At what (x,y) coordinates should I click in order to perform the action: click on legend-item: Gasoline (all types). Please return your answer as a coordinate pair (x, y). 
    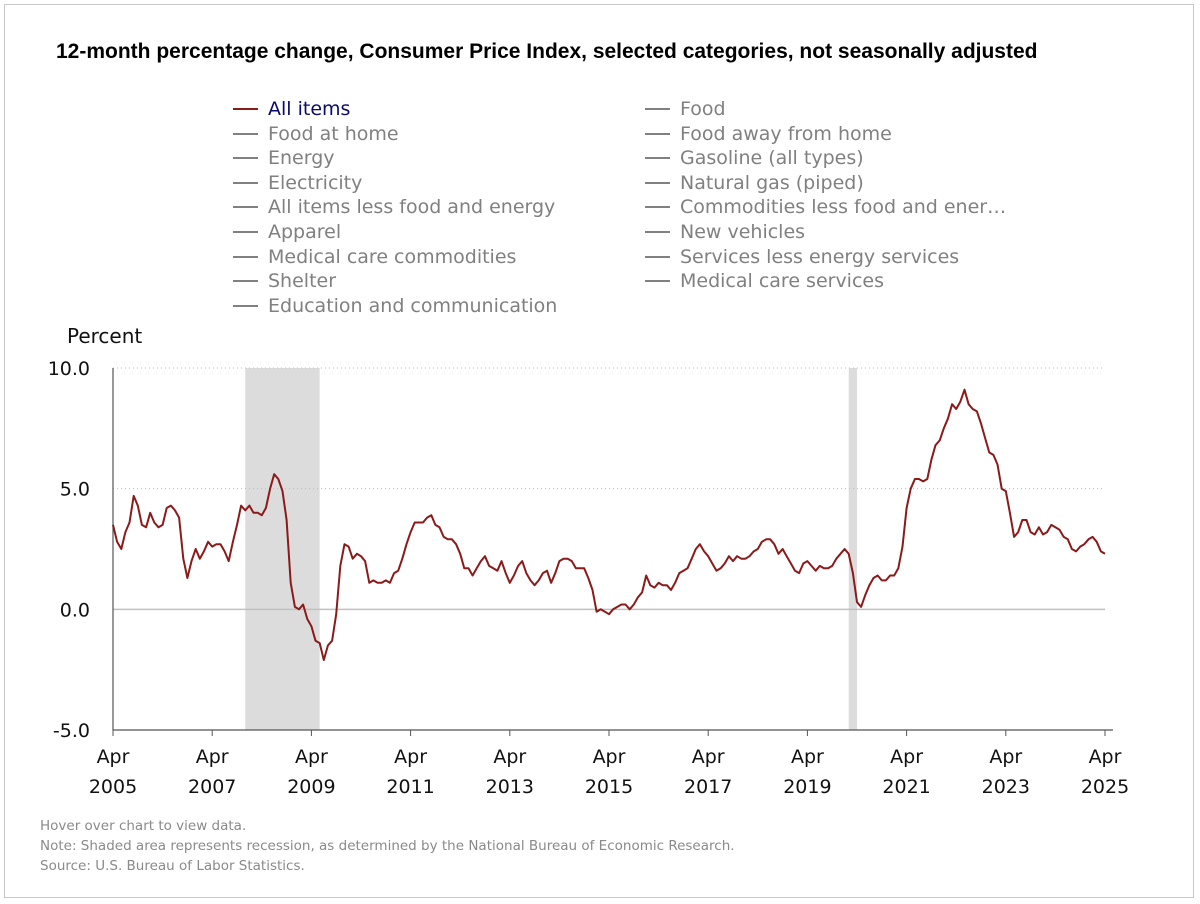
    Looking at the image, I should click on (754, 158).